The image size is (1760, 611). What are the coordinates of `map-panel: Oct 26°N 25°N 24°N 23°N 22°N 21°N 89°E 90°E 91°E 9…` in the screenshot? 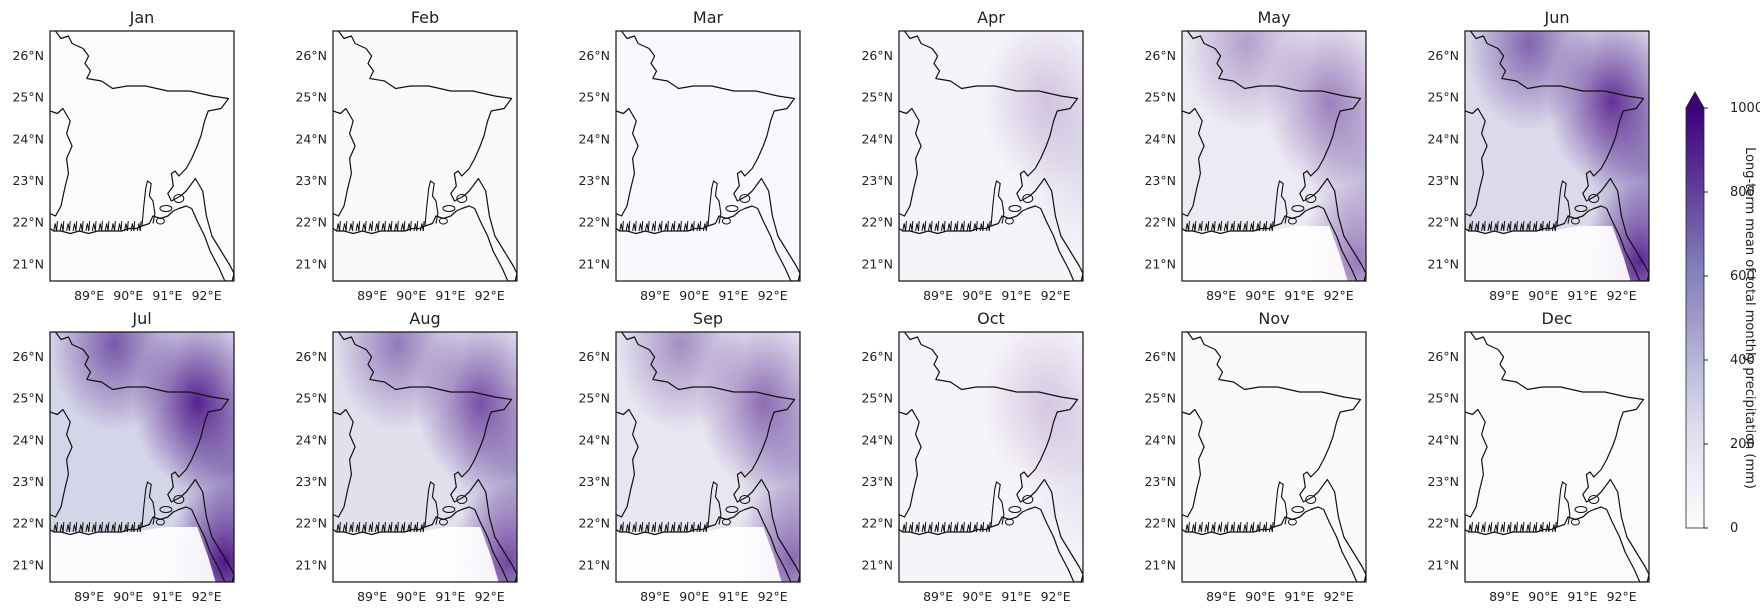 It's located at (972, 456).